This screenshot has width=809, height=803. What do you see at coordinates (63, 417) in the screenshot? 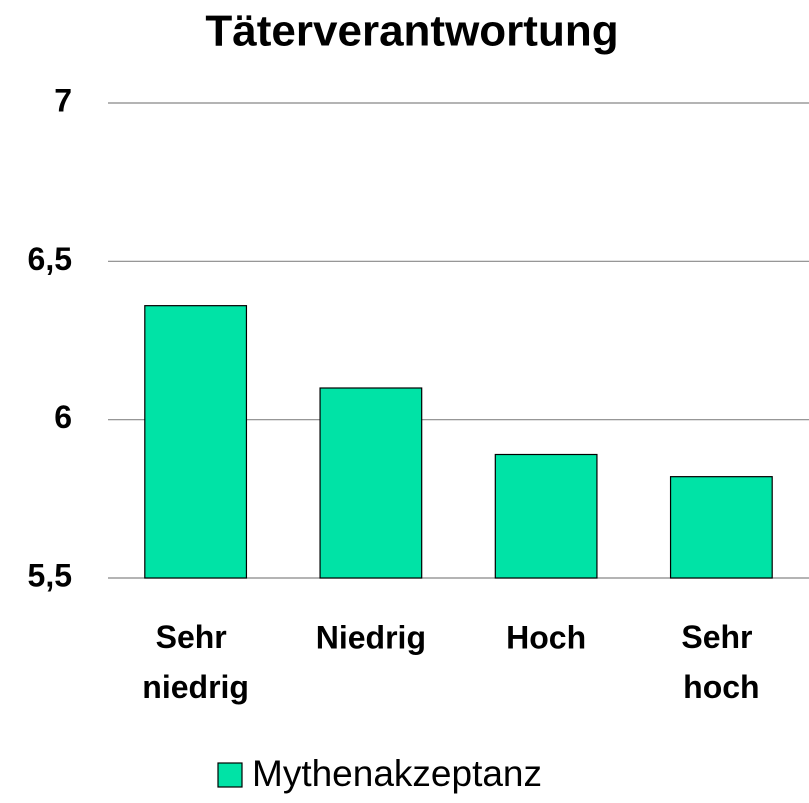
I see `y-tick-label: 6` at bounding box center [63, 417].